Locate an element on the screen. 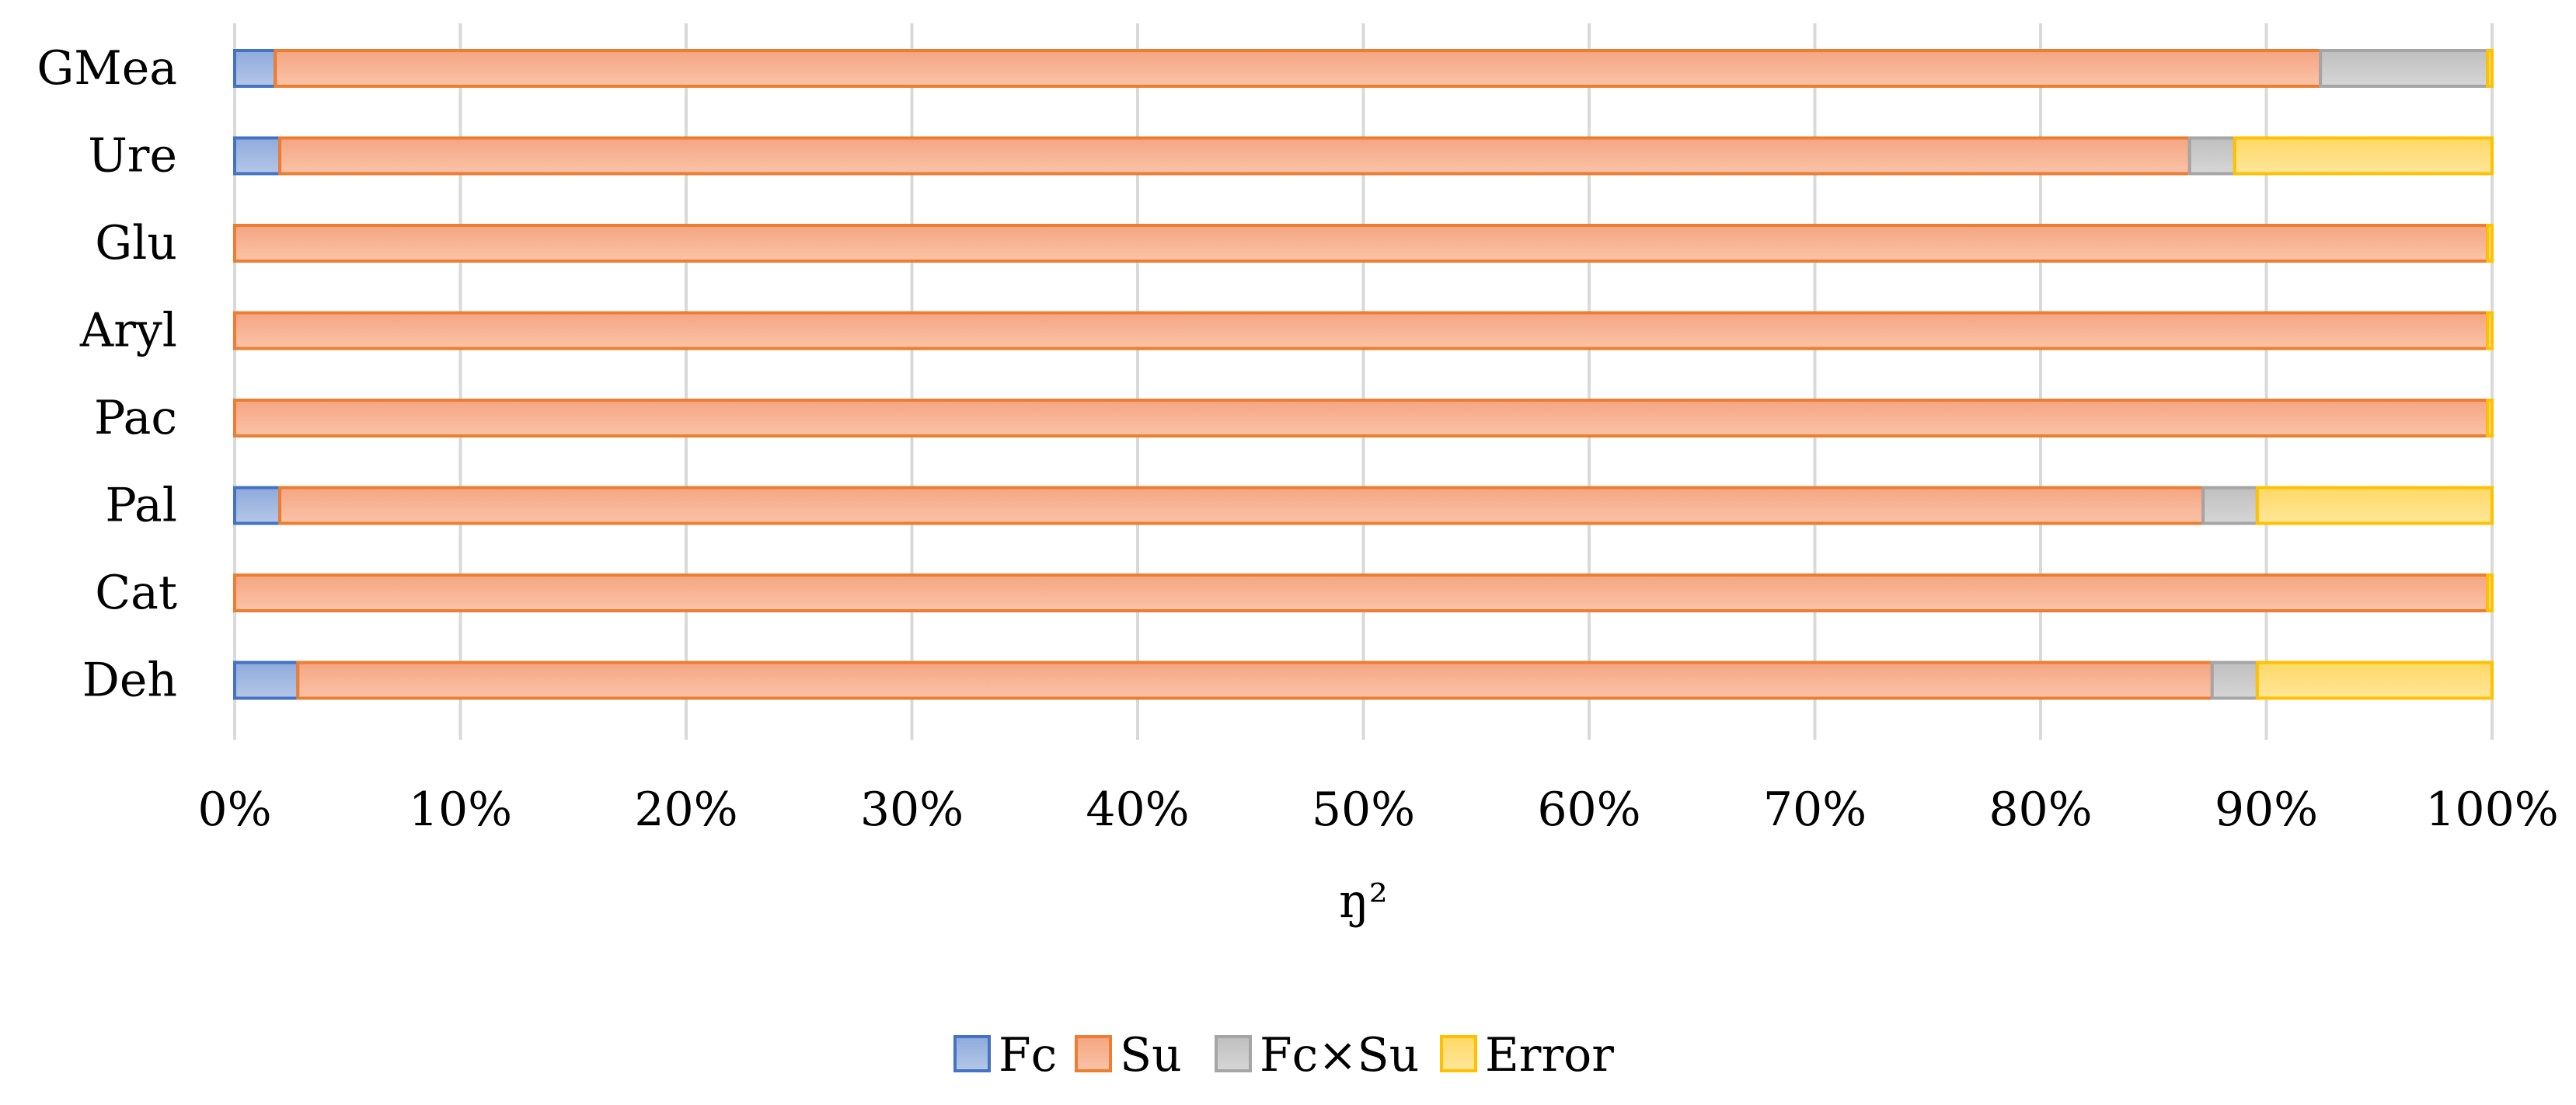 Image resolution: width=2576 pixels, height=1105 pixels. legend: Fc Su Fc×Su Error is located at coordinates (1283, 1055).